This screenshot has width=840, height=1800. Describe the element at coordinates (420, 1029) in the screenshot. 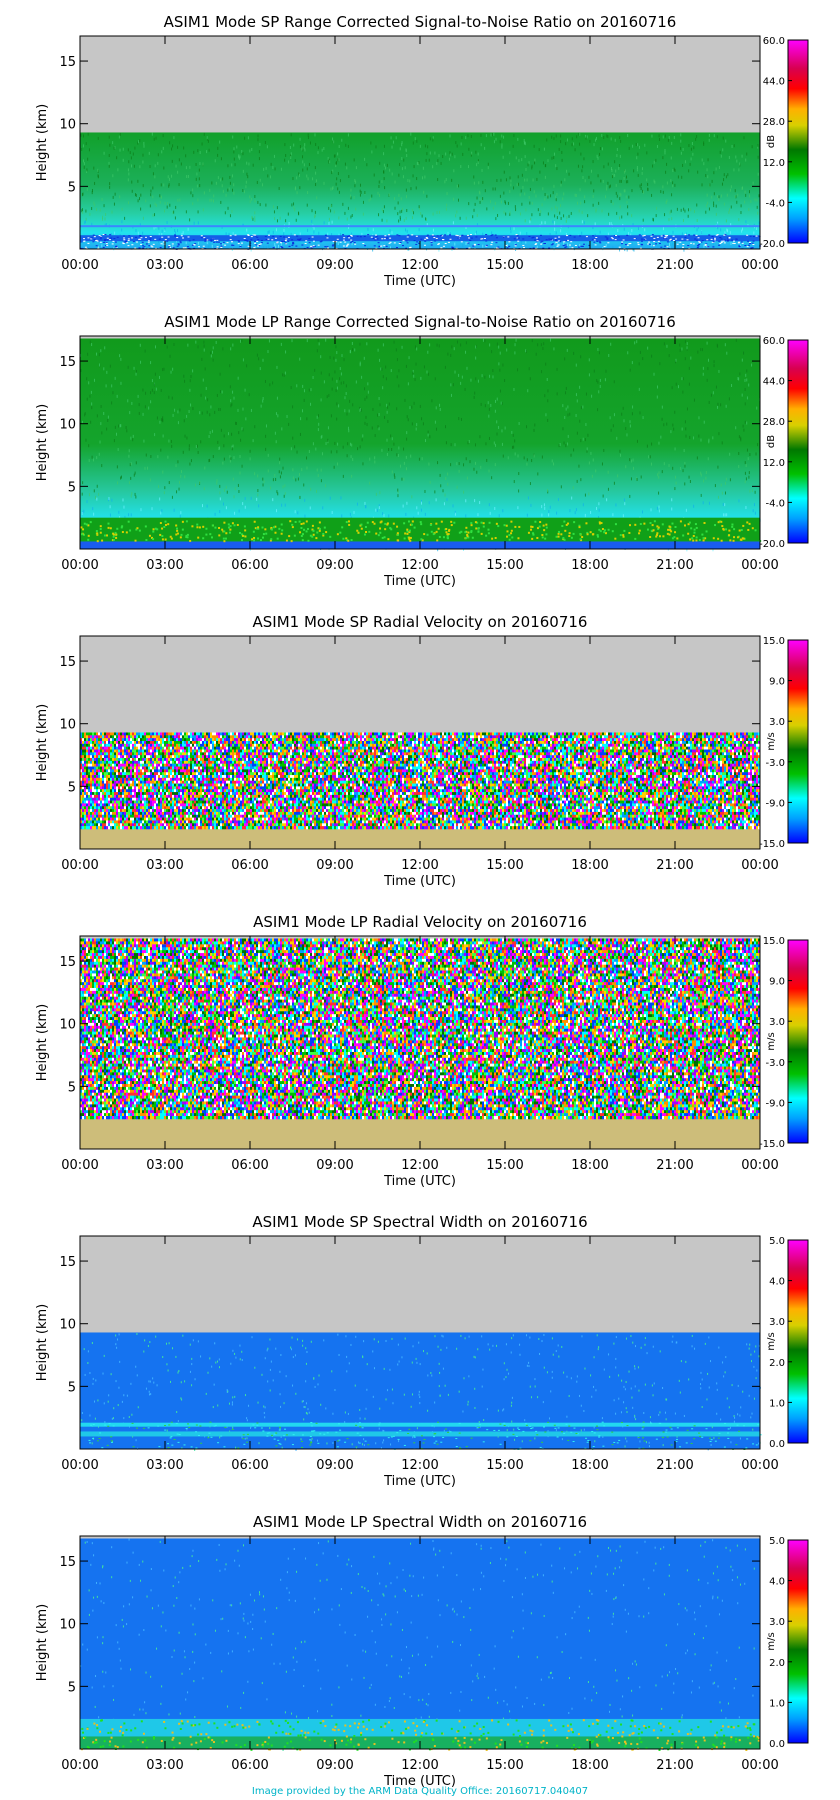

I see `velocity-noise` at that location.